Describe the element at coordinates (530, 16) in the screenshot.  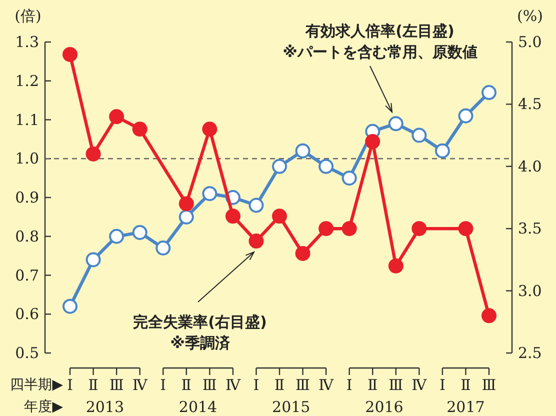
I see `y2-axis-title: (%)` at that location.